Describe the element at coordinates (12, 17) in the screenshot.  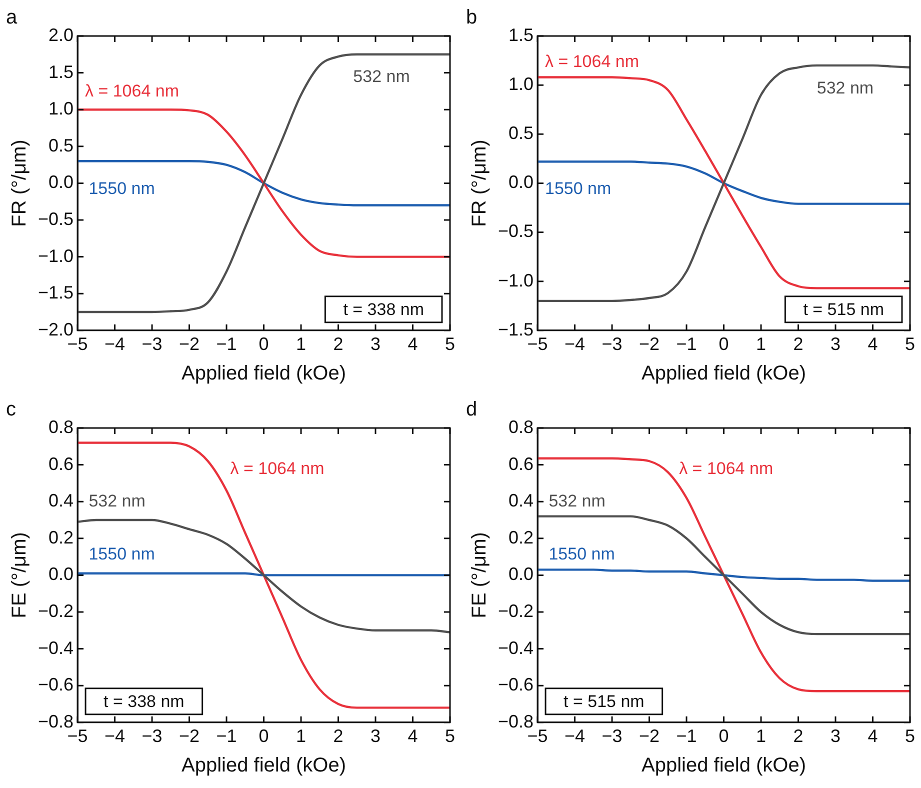
I see `chart-title: a` at that location.